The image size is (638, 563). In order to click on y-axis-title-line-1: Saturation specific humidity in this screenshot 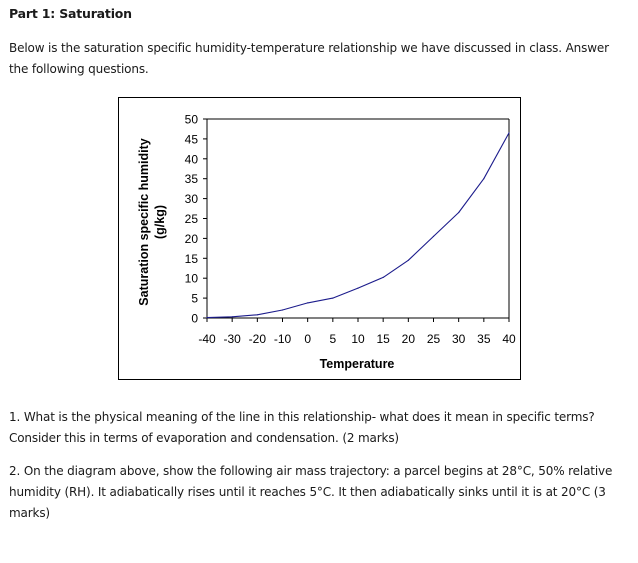, I will do `click(144, 221)`.